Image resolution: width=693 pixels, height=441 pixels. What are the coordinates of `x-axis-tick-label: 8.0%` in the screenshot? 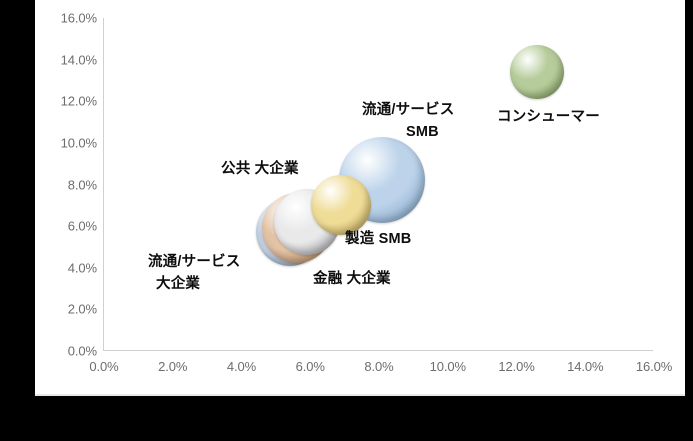 It's located at (379, 366).